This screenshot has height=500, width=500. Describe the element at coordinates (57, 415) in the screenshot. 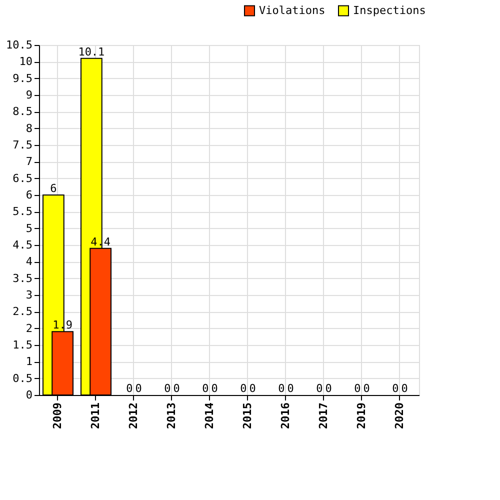

I see `x-tick-label: 2009` at that location.